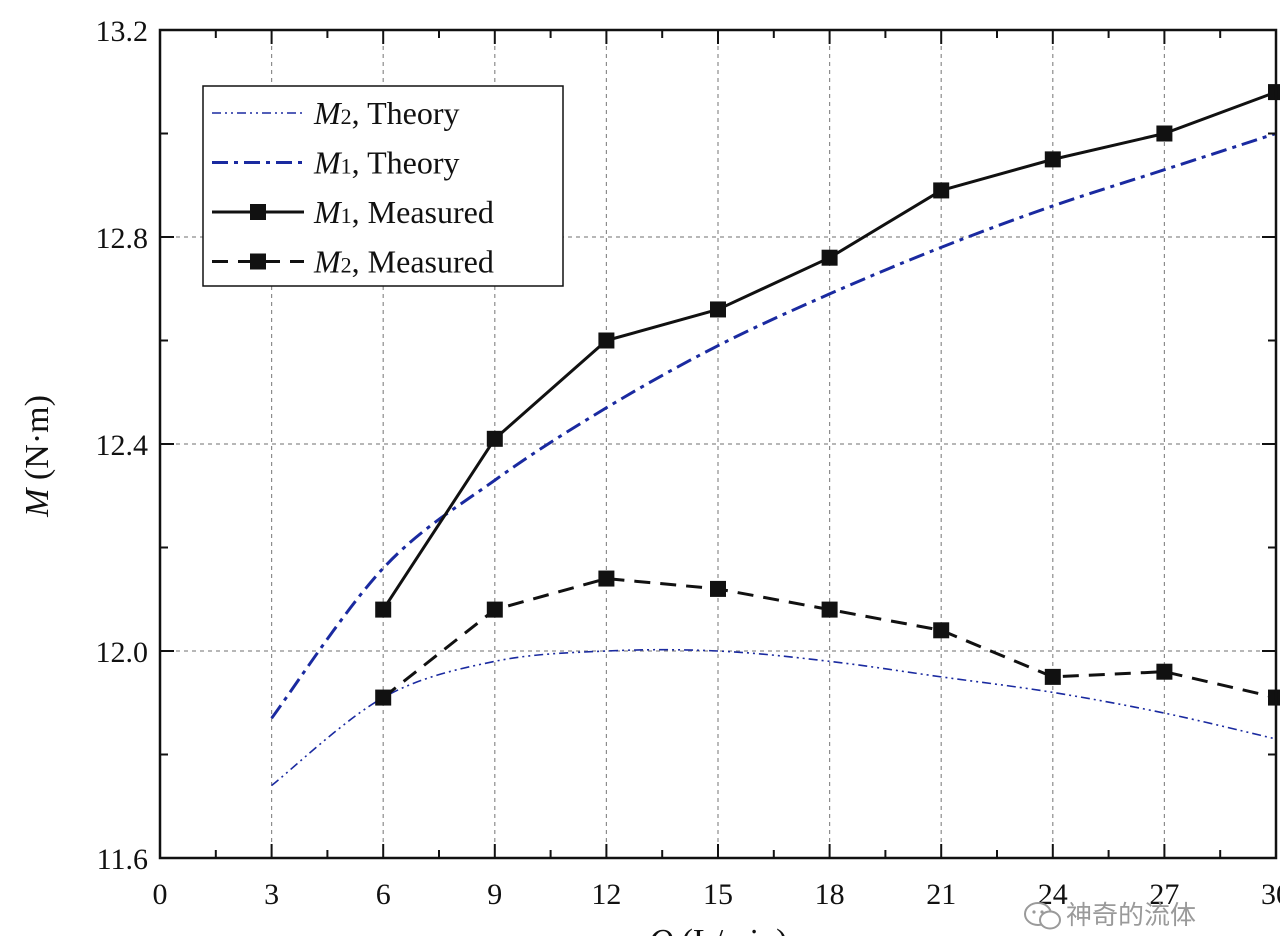  What do you see at coordinates (606, 894) in the screenshot?
I see `x-tick-label: 12` at bounding box center [606, 894].